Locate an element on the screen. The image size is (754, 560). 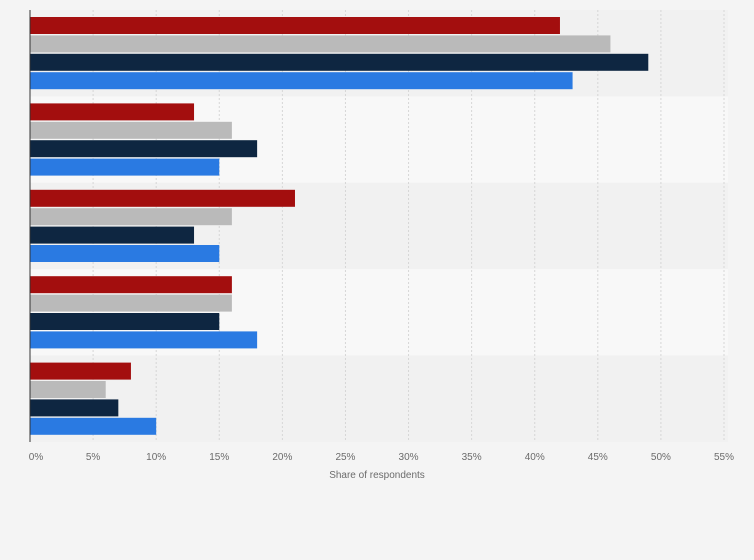
x-tick-label: 30% is located at coordinates (409, 457).